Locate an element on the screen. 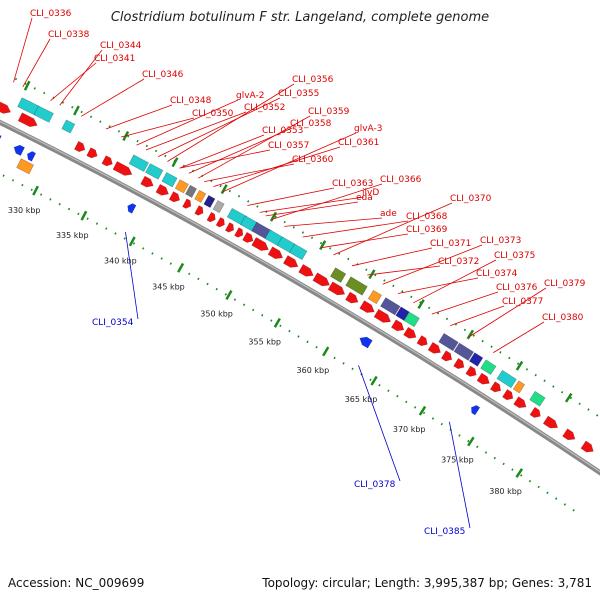  forward-gene-label: CLI_0355 is located at coordinates (298, 94).